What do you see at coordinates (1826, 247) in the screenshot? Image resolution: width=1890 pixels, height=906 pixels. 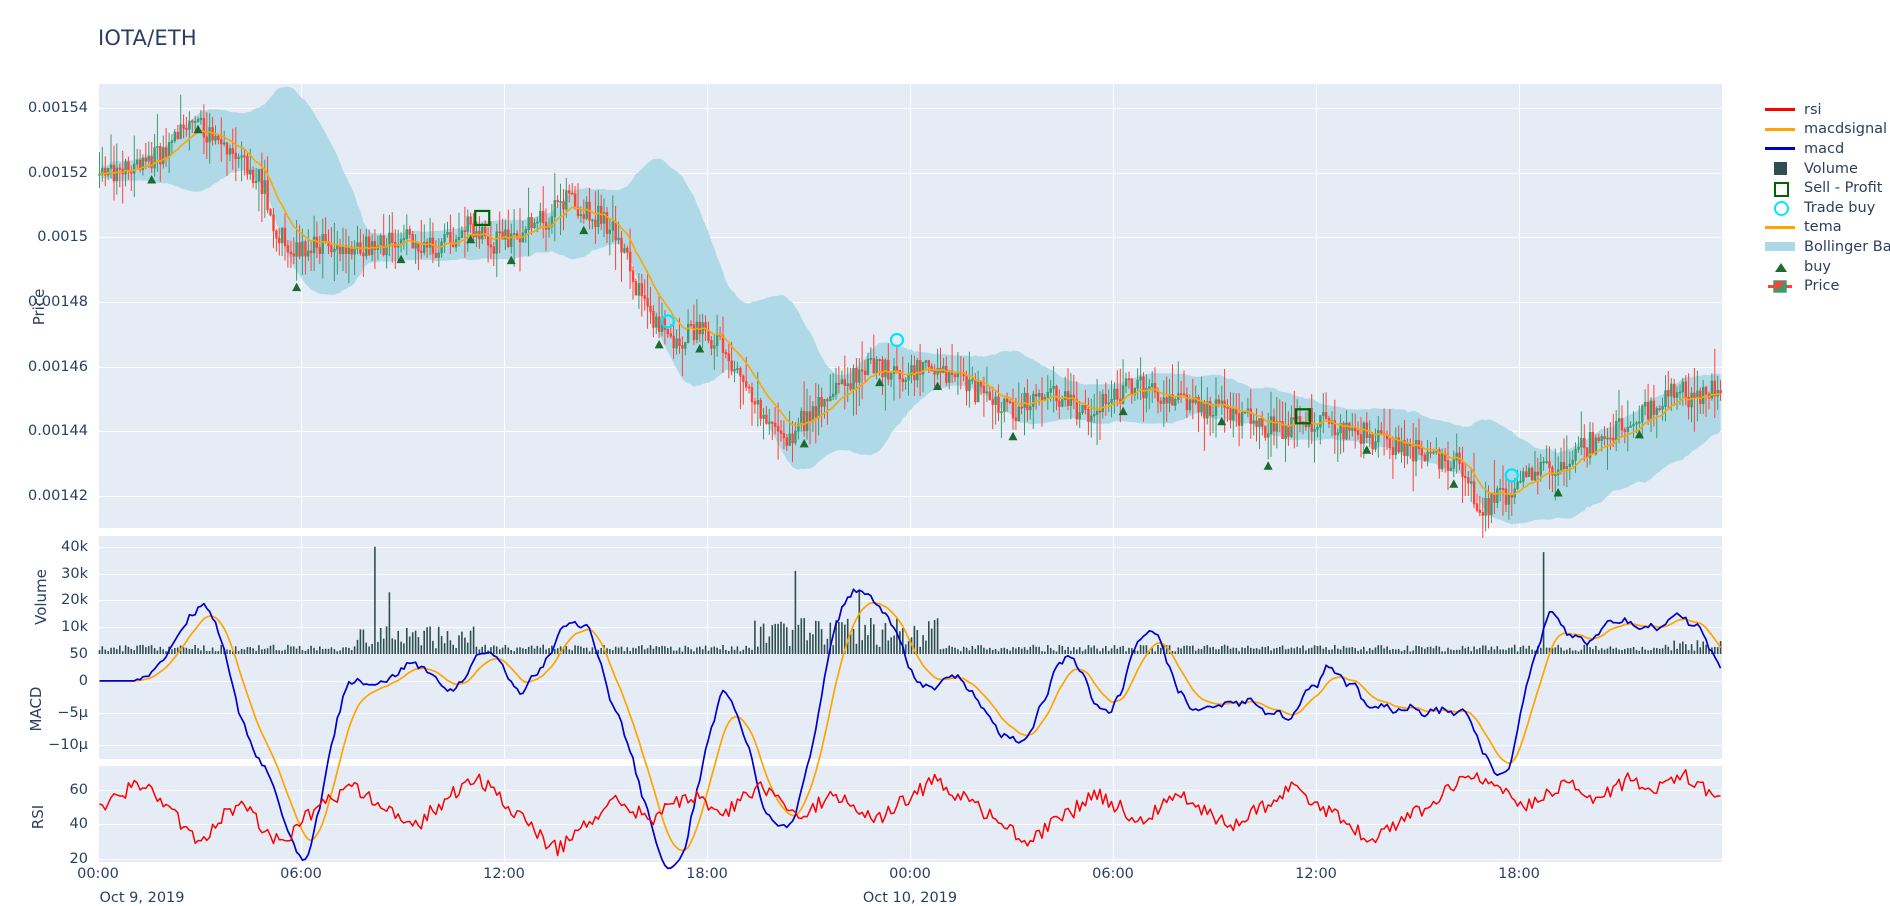 I see `legend-item-bollinger-band: Bollinger Band` at bounding box center [1826, 247].